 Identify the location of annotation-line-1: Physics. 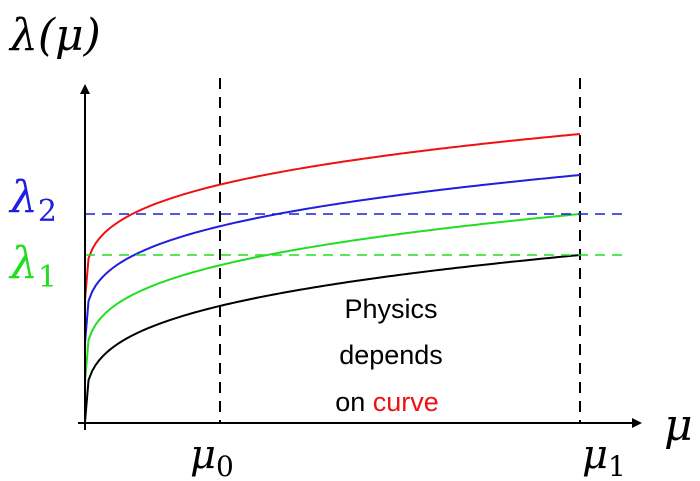
(390, 309).